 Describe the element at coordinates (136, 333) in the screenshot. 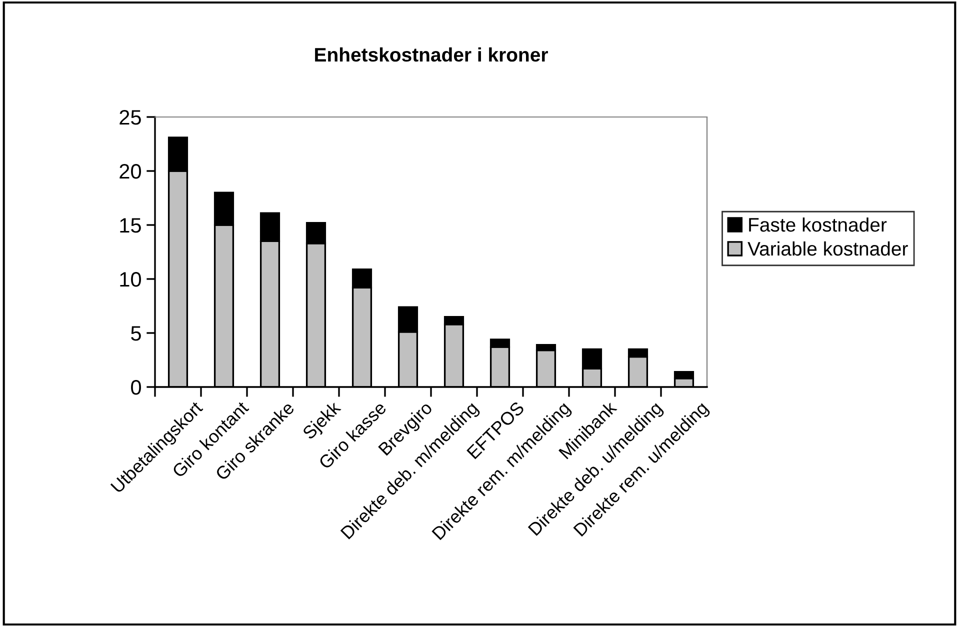

I see `y-tick-label: 5` at that location.